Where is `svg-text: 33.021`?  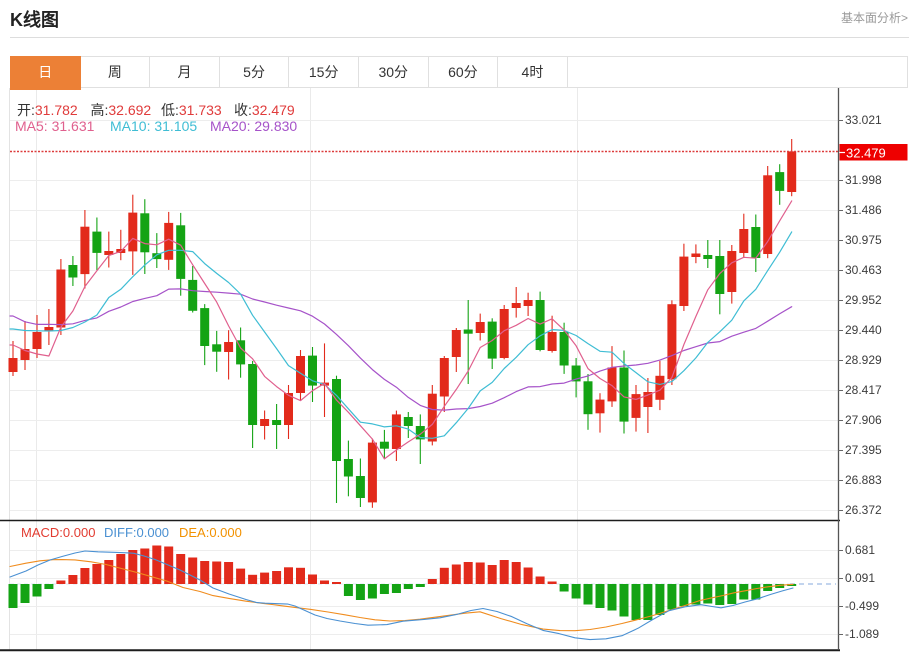
svg-text: 33.021 is located at coordinates (863, 120).